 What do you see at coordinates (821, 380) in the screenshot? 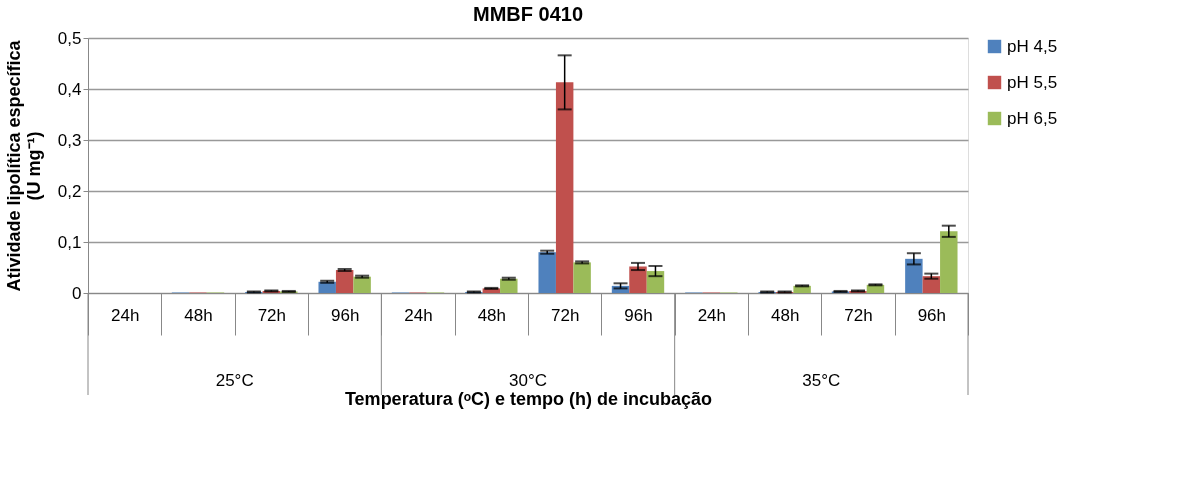
I see `text: 35°C` at bounding box center [821, 380].